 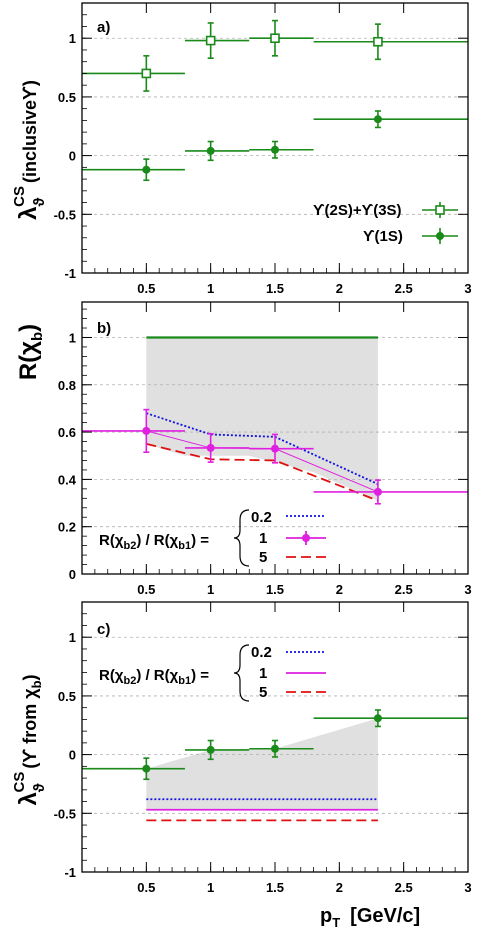 What do you see at coordinates (385, 223) in the screenshot?
I see `panel-a-legend: ϒ(2S)+ϒ(3S) ϒ(1S)` at bounding box center [385, 223].